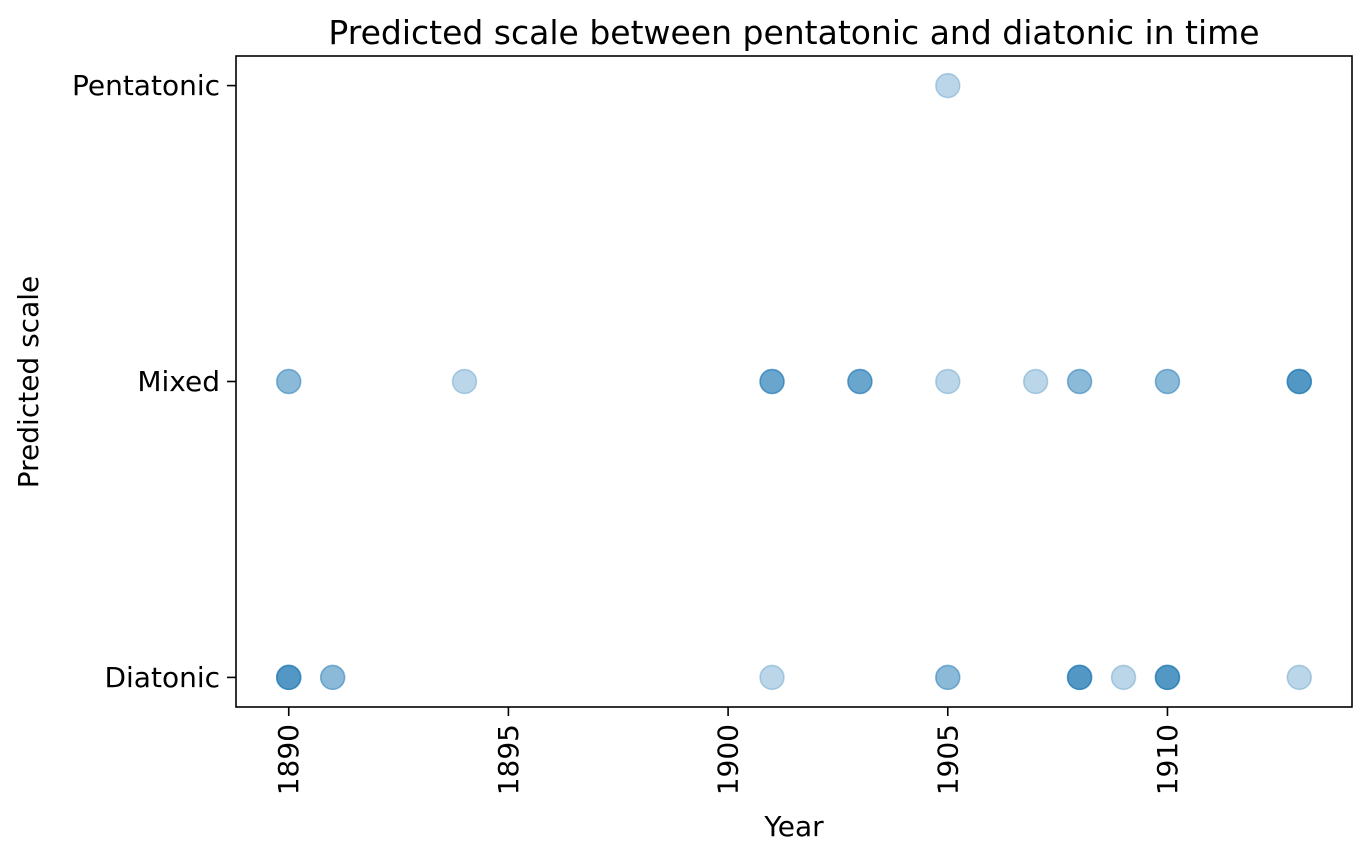 This screenshot has height=857, width=1366. What do you see at coordinates (728, 759) in the screenshot?
I see `x-tick-label: 1900` at bounding box center [728, 759].